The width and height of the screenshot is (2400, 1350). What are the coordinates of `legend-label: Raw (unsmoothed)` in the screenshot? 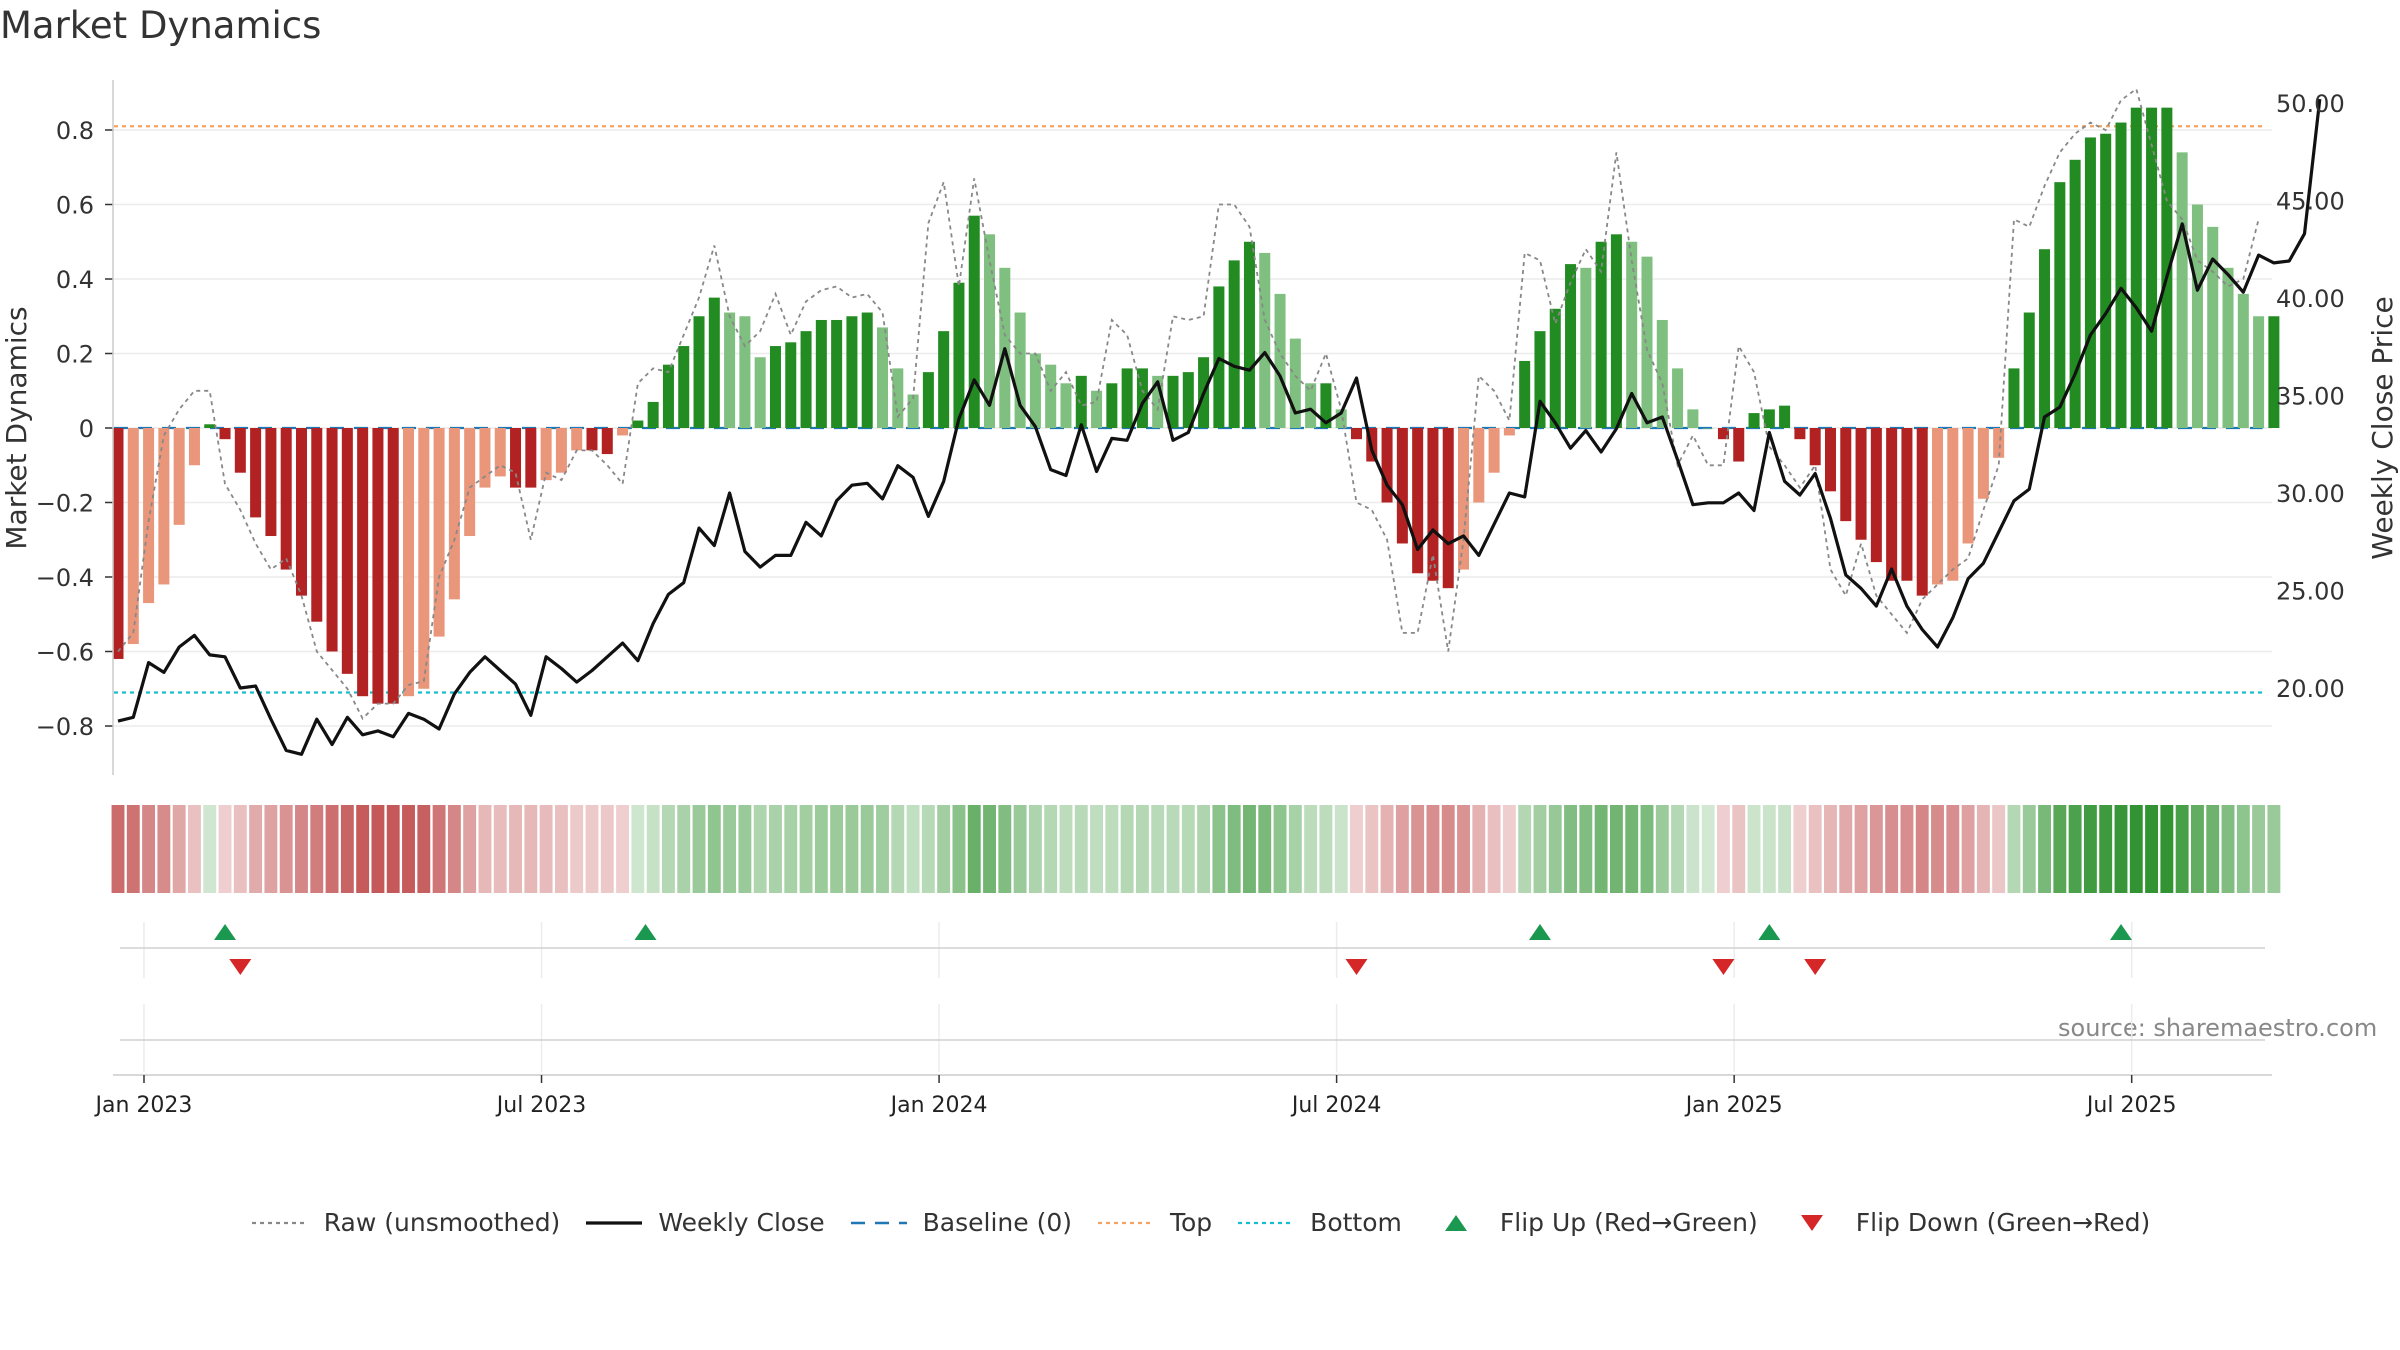 It's located at (442, 1222).